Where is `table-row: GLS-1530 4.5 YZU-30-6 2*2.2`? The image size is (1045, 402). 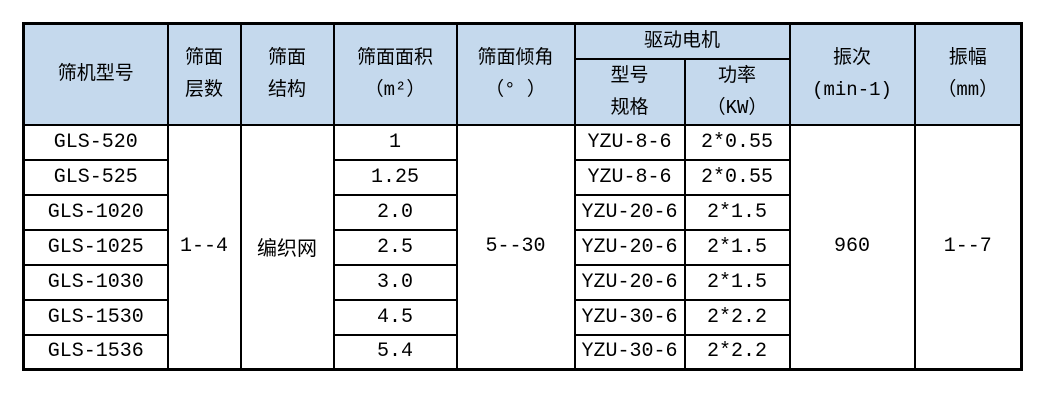
table-row: GLS-1530 4.5 YZU-30-6 2*2.2 is located at coordinates (522, 317).